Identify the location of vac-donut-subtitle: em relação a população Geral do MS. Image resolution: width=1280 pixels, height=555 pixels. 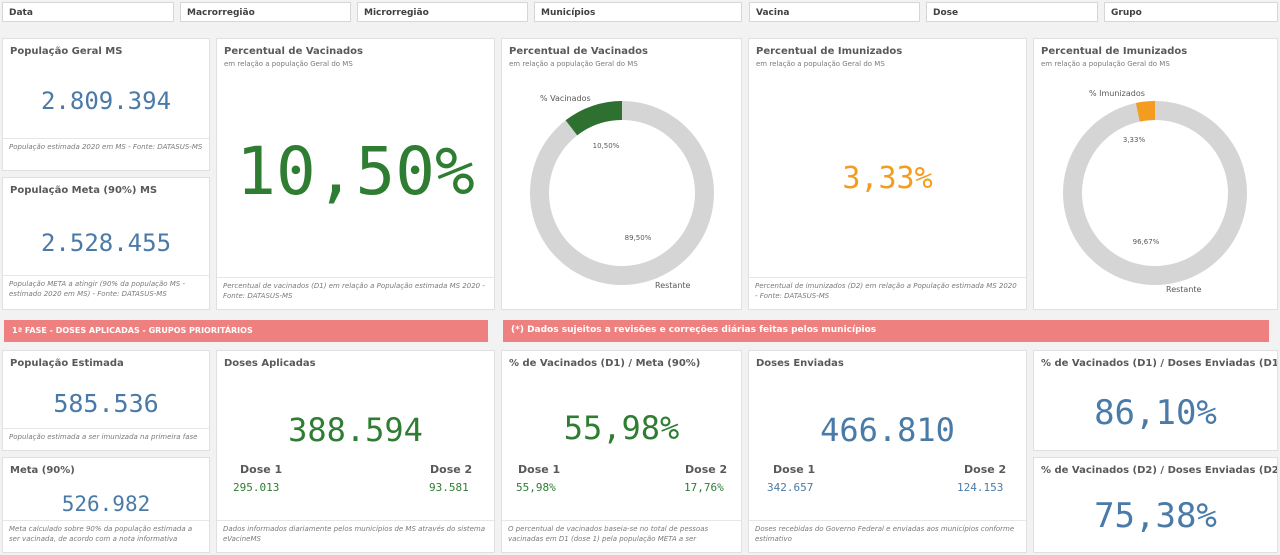
(573, 64).